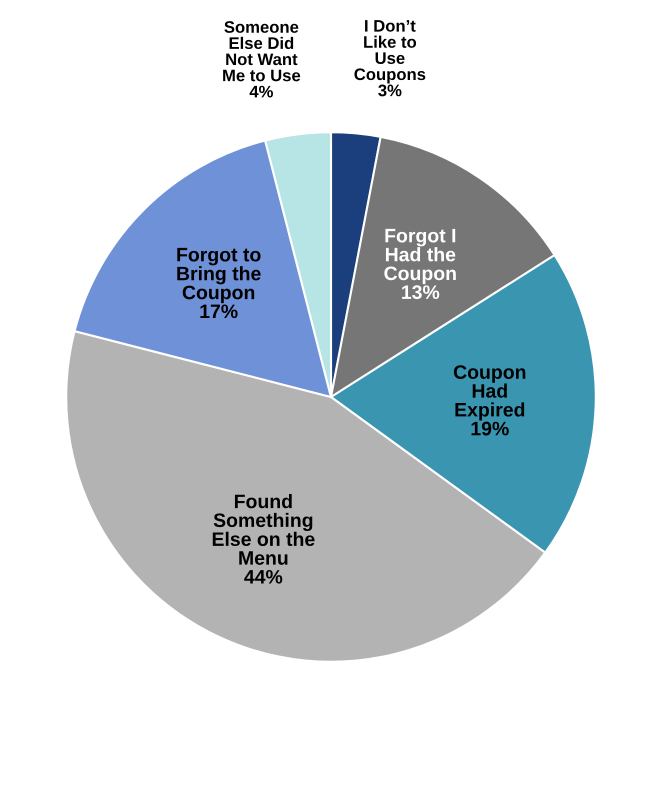 Image resolution: width=662 pixels, height=794 pixels. What do you see at coordinates (490, 429) in the screenshot?
I see `data-label: 19%` at bounding box center [490, 429].